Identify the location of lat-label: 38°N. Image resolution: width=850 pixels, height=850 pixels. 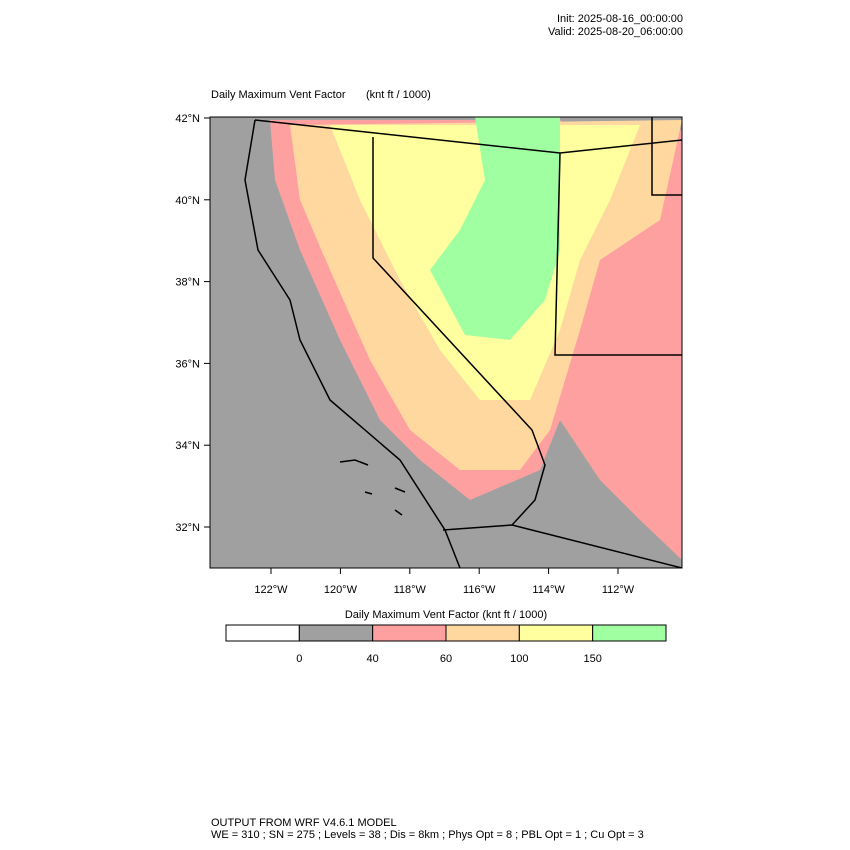
(187, 283).